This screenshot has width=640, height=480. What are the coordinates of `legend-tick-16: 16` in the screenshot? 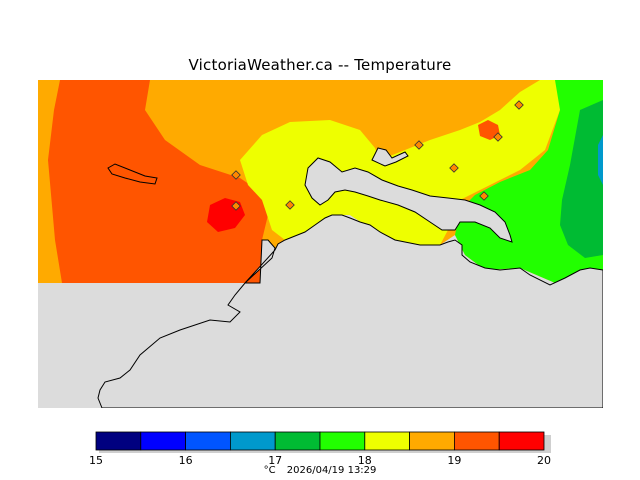 It's located at (185, 460).